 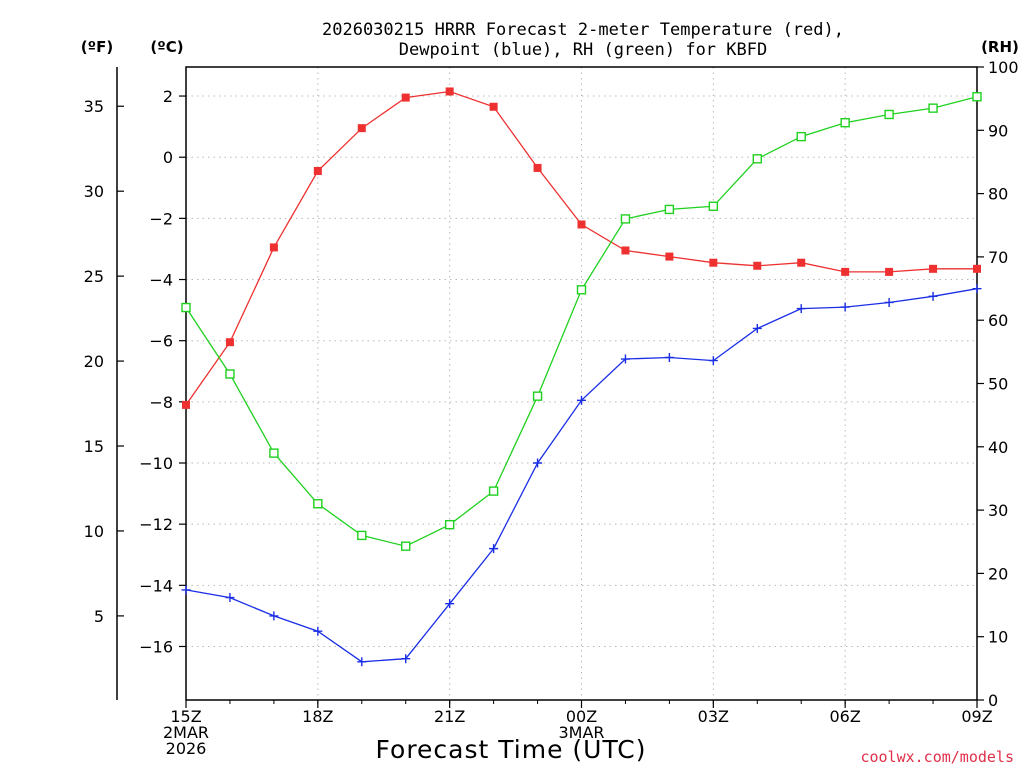 What do you see at coordinates (168, 157) in the screenshot?
I see `celsius-tick-label: 0` at bounding box center [168, 157].